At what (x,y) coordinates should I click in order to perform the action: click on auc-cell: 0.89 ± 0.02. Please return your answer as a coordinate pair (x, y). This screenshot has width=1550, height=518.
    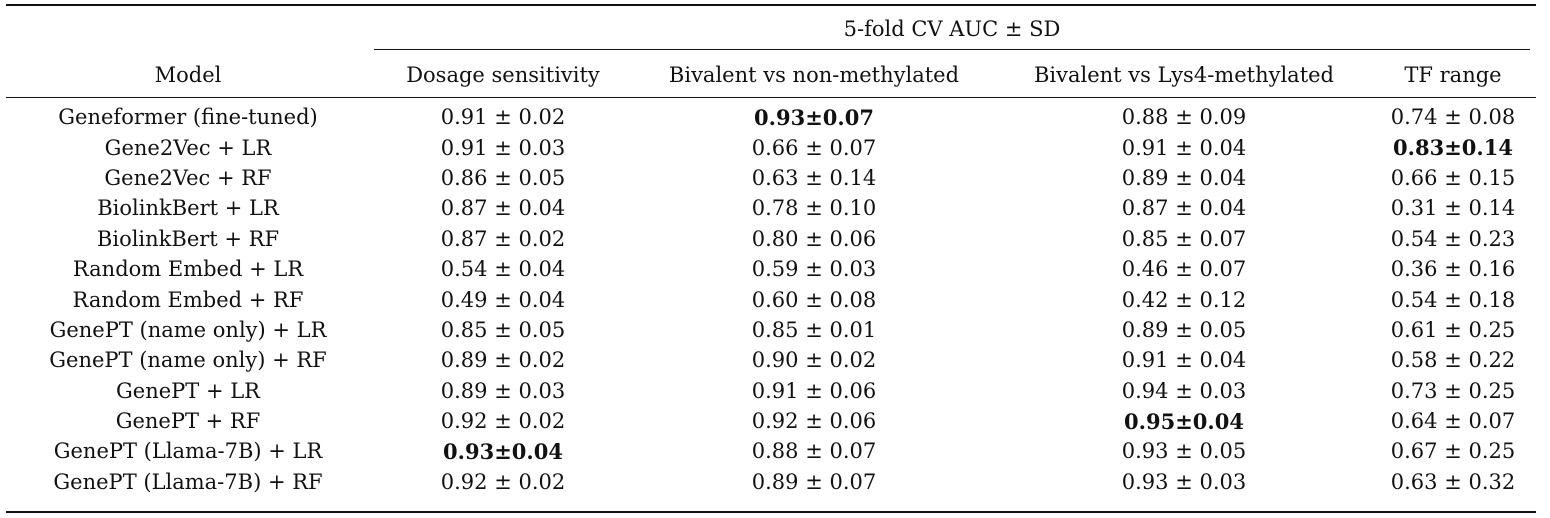
    Looking at the image, I should click on (503, 360).